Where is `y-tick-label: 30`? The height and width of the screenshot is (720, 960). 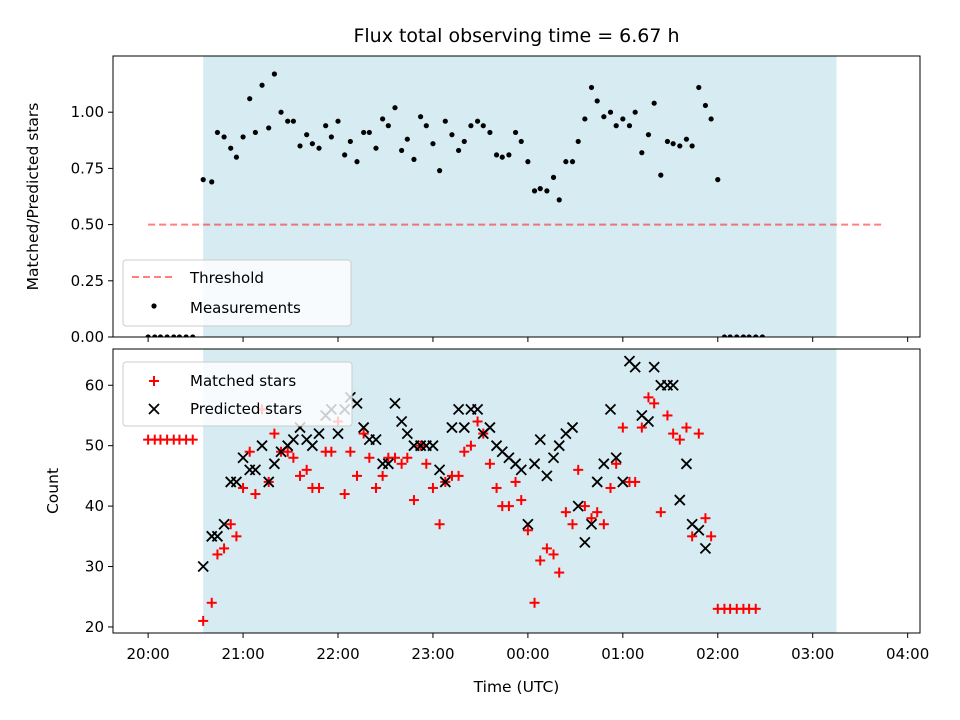 y-tick-label: 30 is located at coordinates (94, 567).